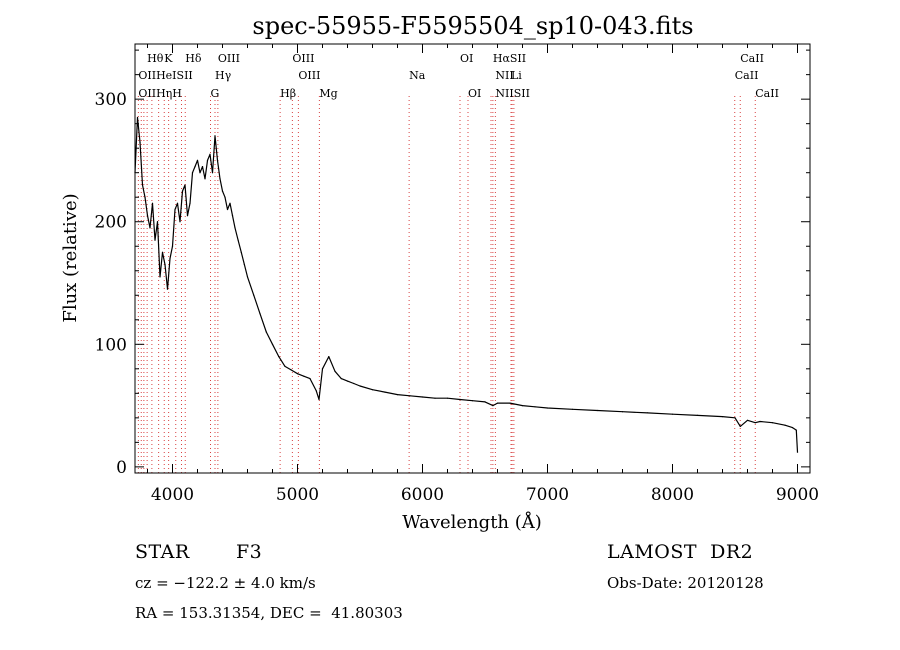  Describe the element at coordinates (504, 75) in the screenshot. I see `spectral-line-label: NII` at that location.